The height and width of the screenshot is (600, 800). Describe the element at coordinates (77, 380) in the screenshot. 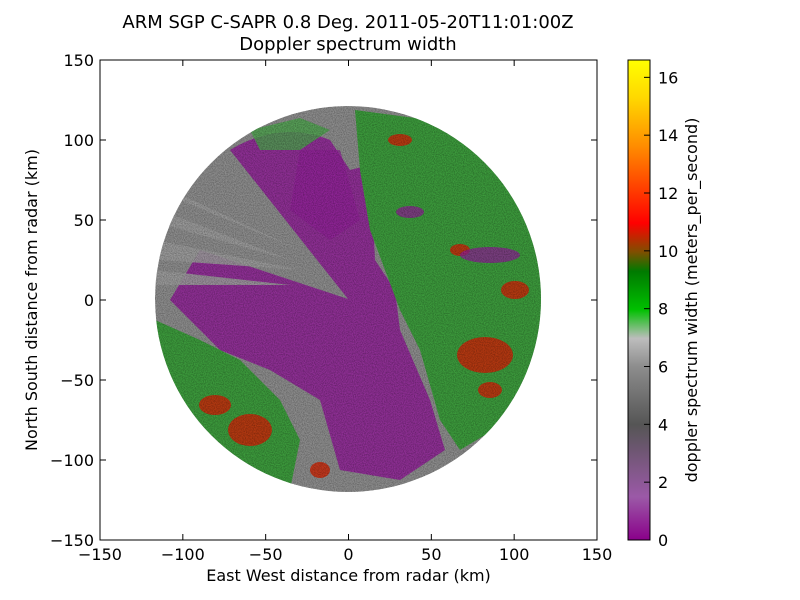

I see `y-tick-label: −50` at that location.